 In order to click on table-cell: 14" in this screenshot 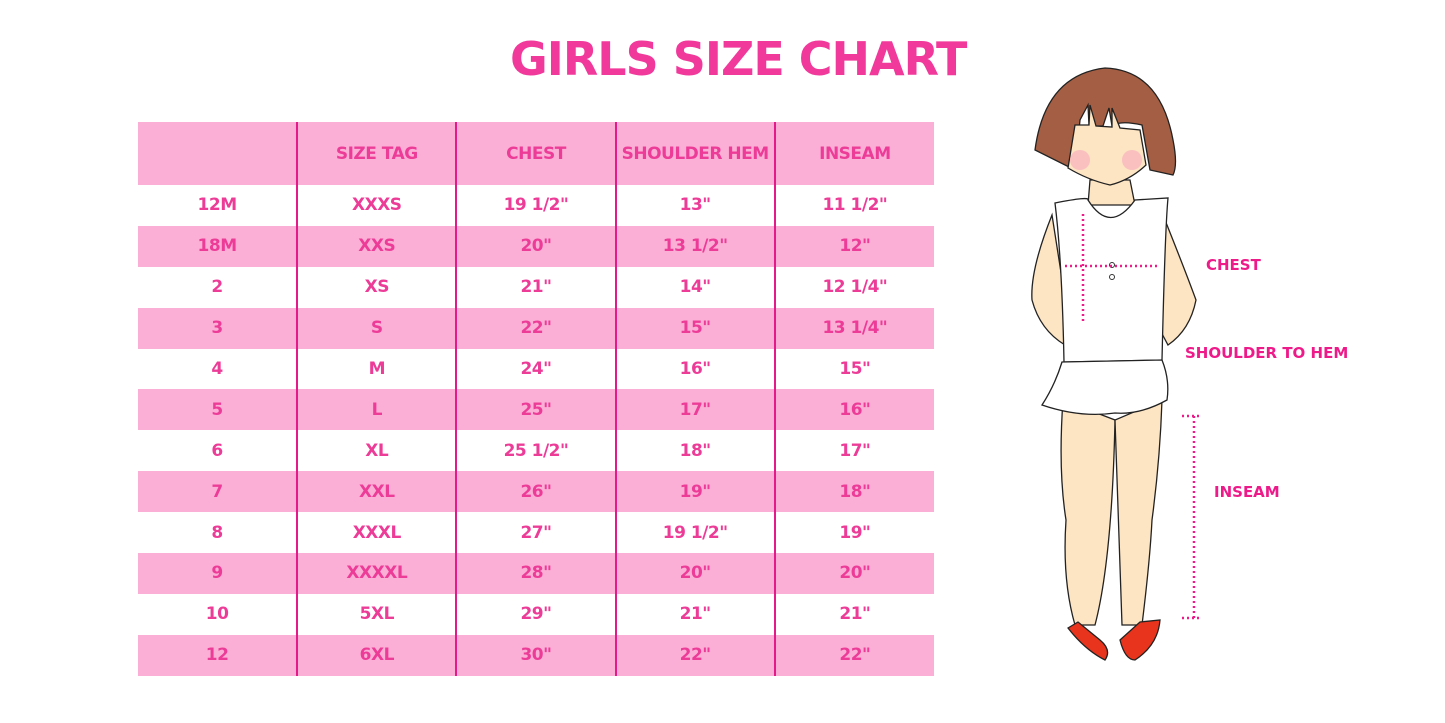, I will do `click(694, 287)`.